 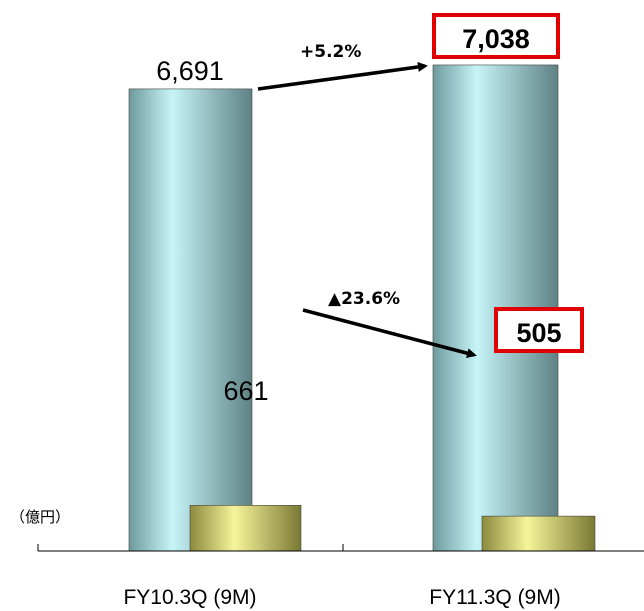 What do you see at coordinates (245, 391) in the screenshot?
I see `data-label-s1-c0: 661` at bounding box center [245, 391].